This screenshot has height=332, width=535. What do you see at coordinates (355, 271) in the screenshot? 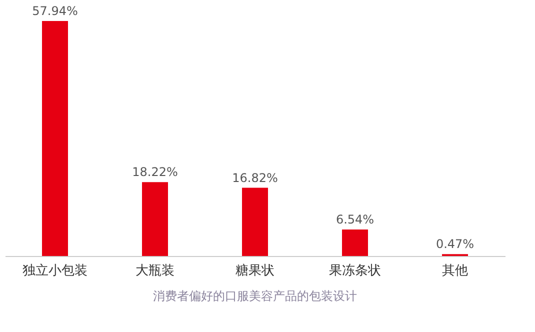
I see `x-tick-label: 果冻条状` at bounding box center [355, 271].